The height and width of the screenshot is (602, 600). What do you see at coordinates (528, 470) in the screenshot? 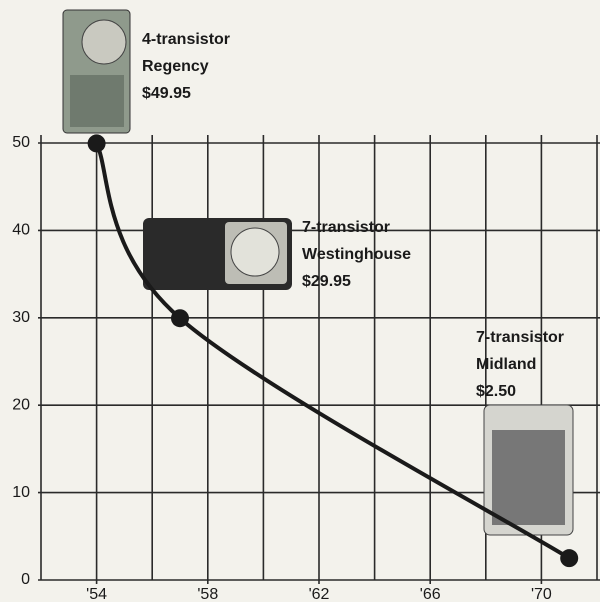
I see `radio-midland` at bounding box center [528, 470].